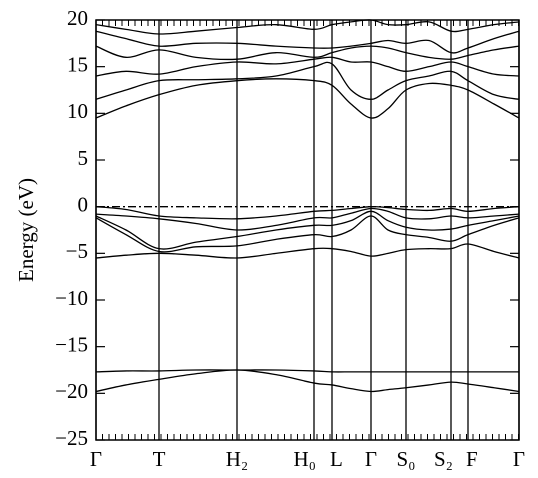 Image resolution: width=538 pixels, height=478 pixels. Describe the element at coordinates (77, 18) in the screenshot. I see `y-tick-label: 20` at that location.